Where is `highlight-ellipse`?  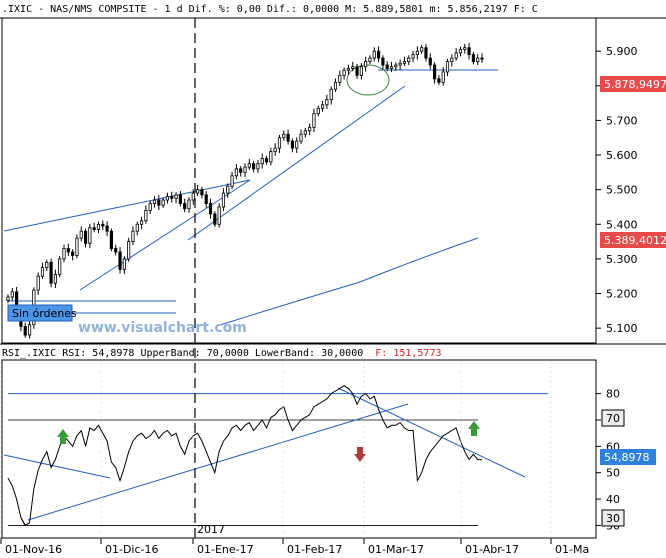
highlight-ellipse is located at coordinates (368, 80).